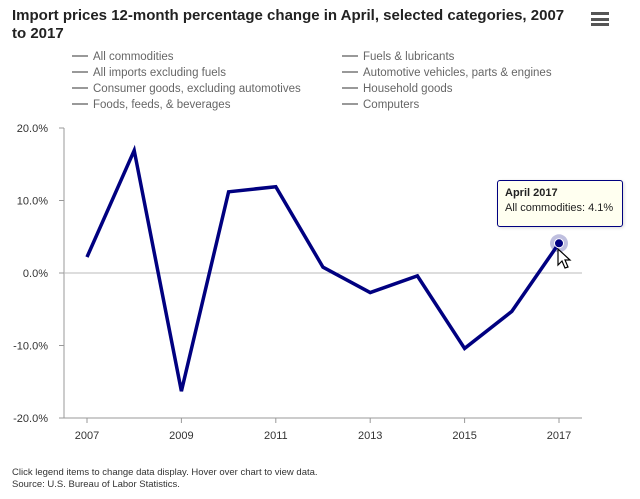 The height and width of the screenshot is (499, 640). What do you see at coordinates (151, 105) in the screenshot?
I see `legend-item-foods-feeds-beverages: Foods, feeds, & beverages` at bounding box center [151, 105].